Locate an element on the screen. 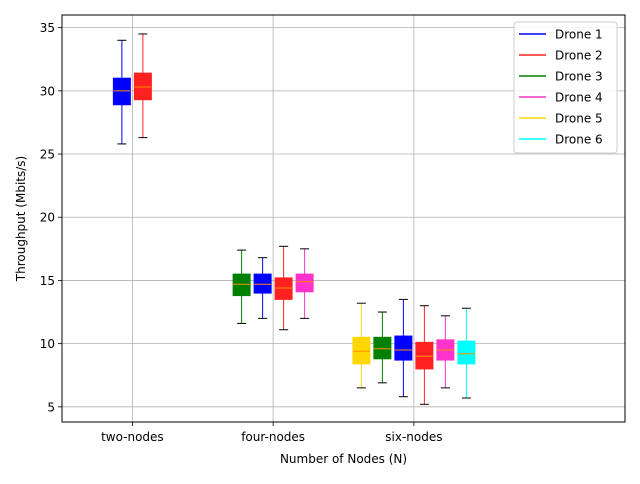  y-tick-label: 20 is located at coordinates (47, 218).